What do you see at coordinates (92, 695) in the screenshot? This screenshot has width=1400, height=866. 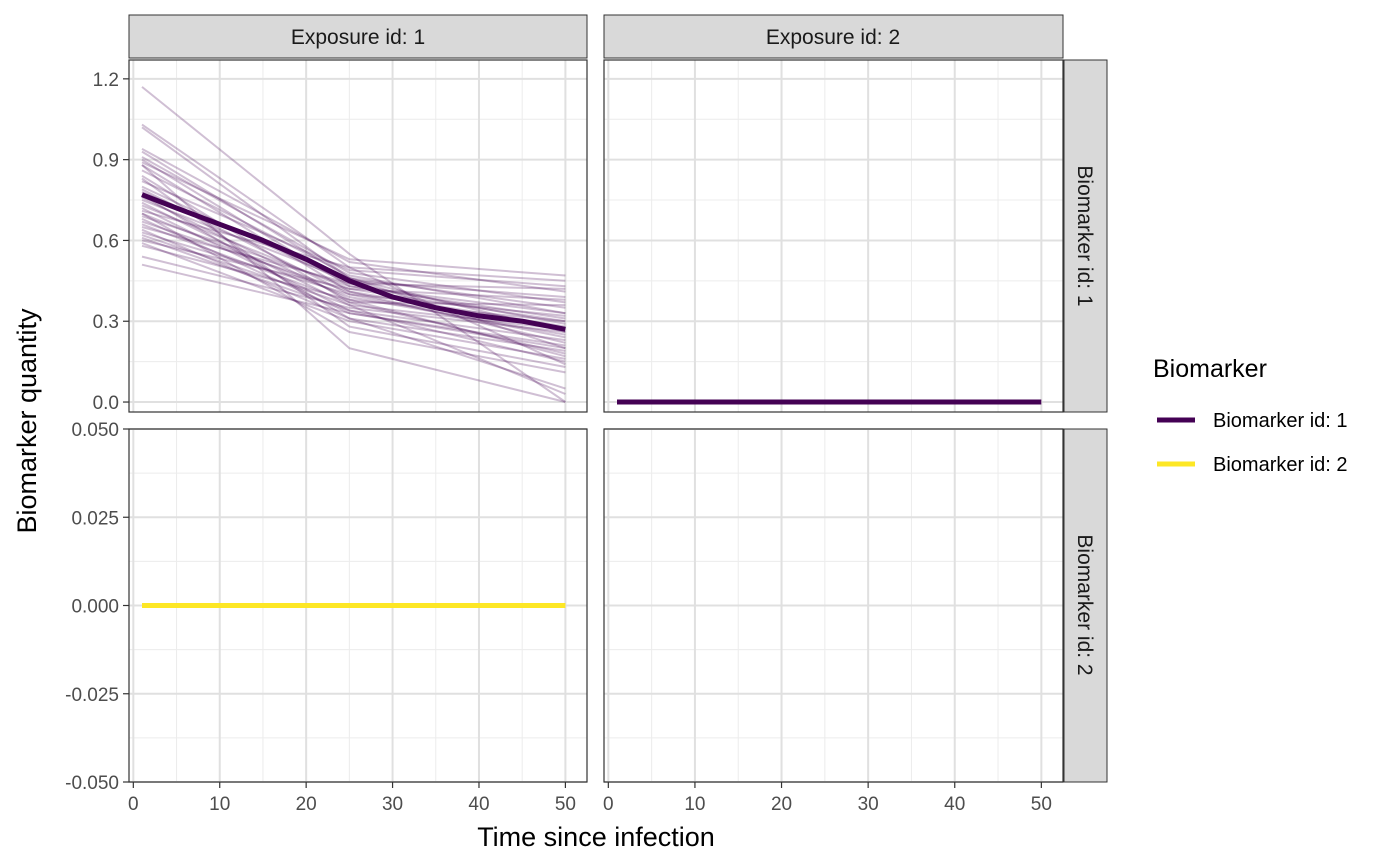 I see `y-tick-label: -0.025` at bounding box center [92, 695].